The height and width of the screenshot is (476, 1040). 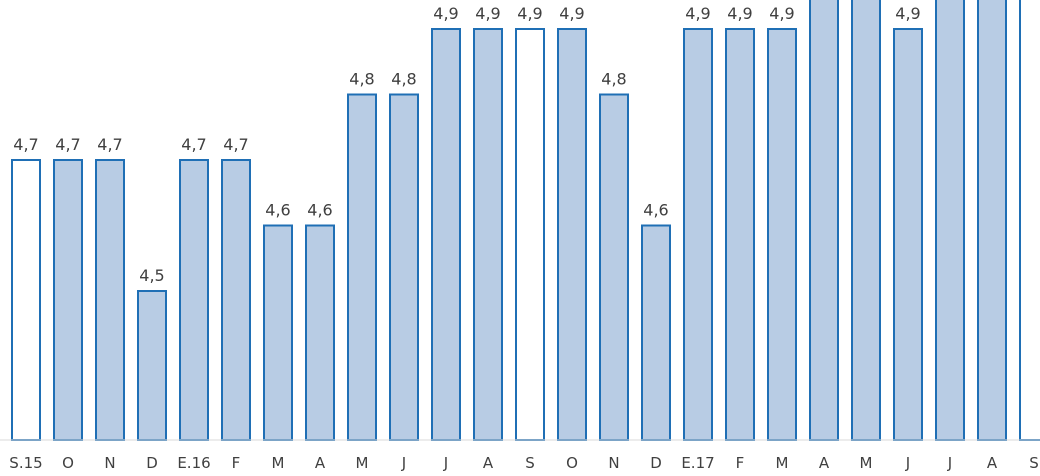 What do you see at coordinates (572, 463) in the screenshot?
I see `x-tick-label-13: O` at bounding box center [572, 463].